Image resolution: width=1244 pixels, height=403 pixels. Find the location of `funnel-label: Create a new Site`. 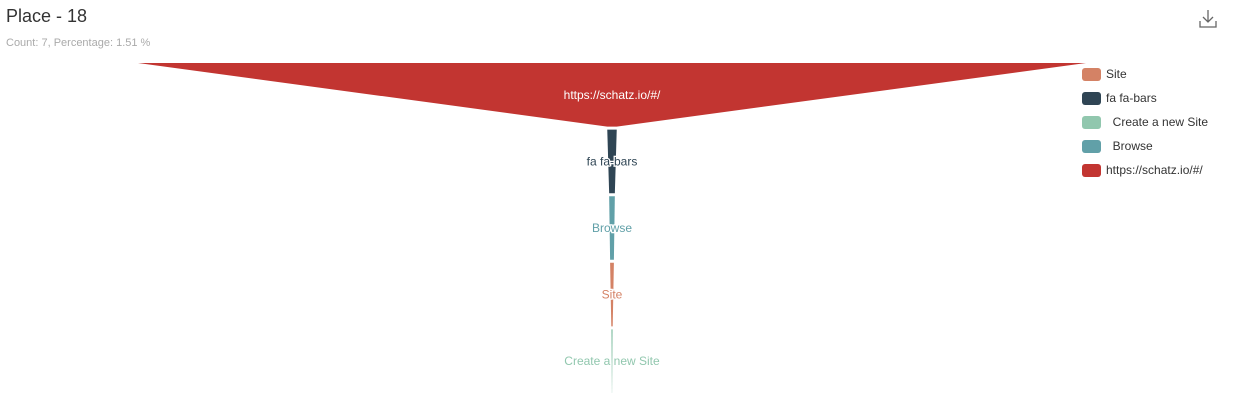

funnel-label: Create a new Site is located at coordinates (612, 361).